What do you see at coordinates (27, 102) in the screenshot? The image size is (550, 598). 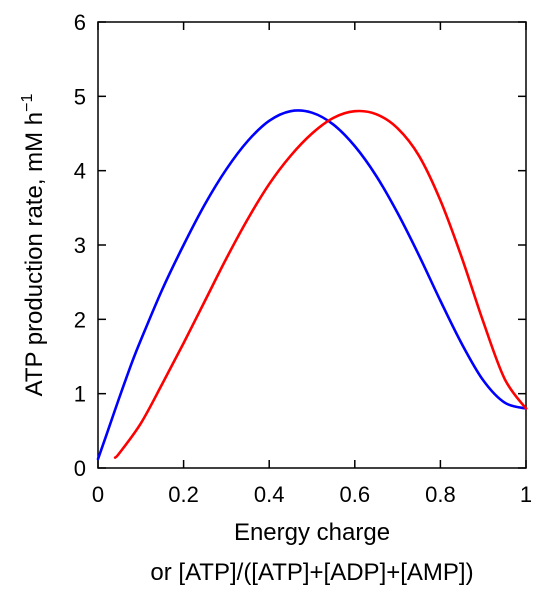 I see `y-axis-title-superscript: −1` at bounding box center [27, 102].